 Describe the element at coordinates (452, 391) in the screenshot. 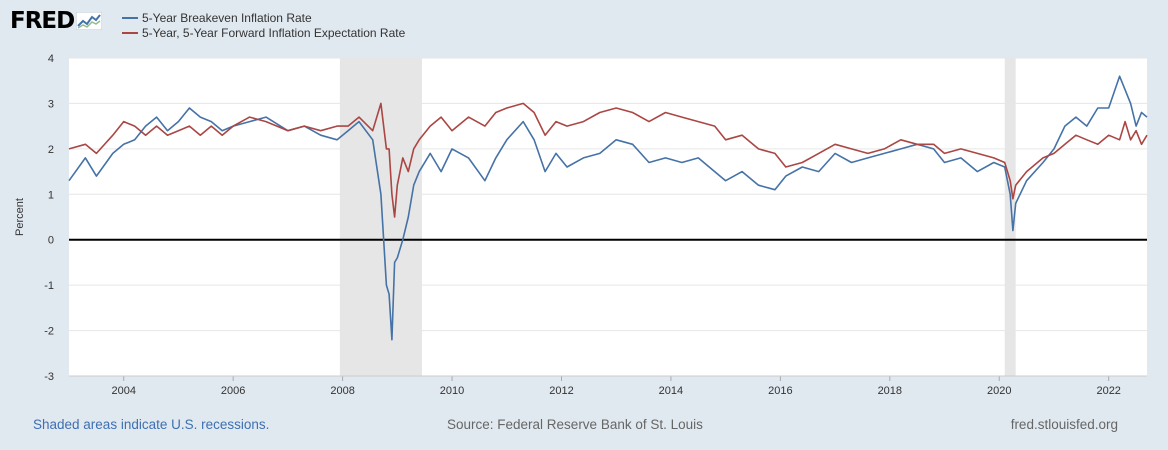

I see `x-tick-label: 2010` at that location.